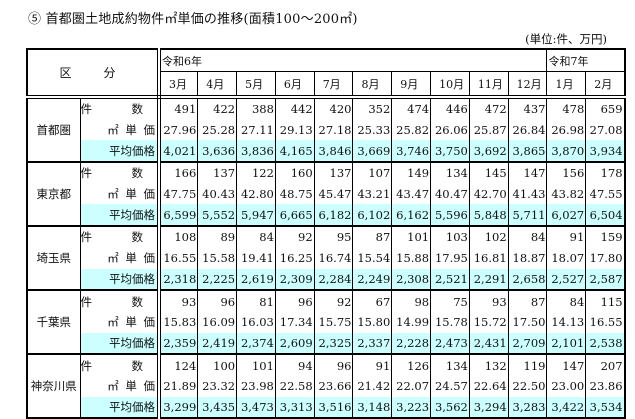  What do you see at coordinates (294, 173) in the screenshot?
I see `cell-count: 160` at bounding box center [294, 173].